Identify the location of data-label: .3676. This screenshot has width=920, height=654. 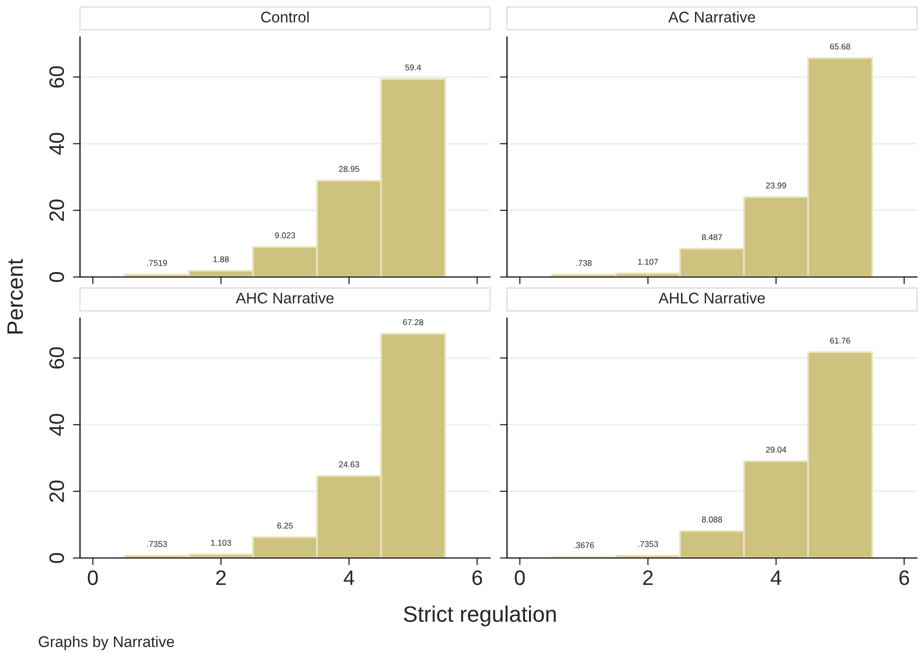
(584, 545).